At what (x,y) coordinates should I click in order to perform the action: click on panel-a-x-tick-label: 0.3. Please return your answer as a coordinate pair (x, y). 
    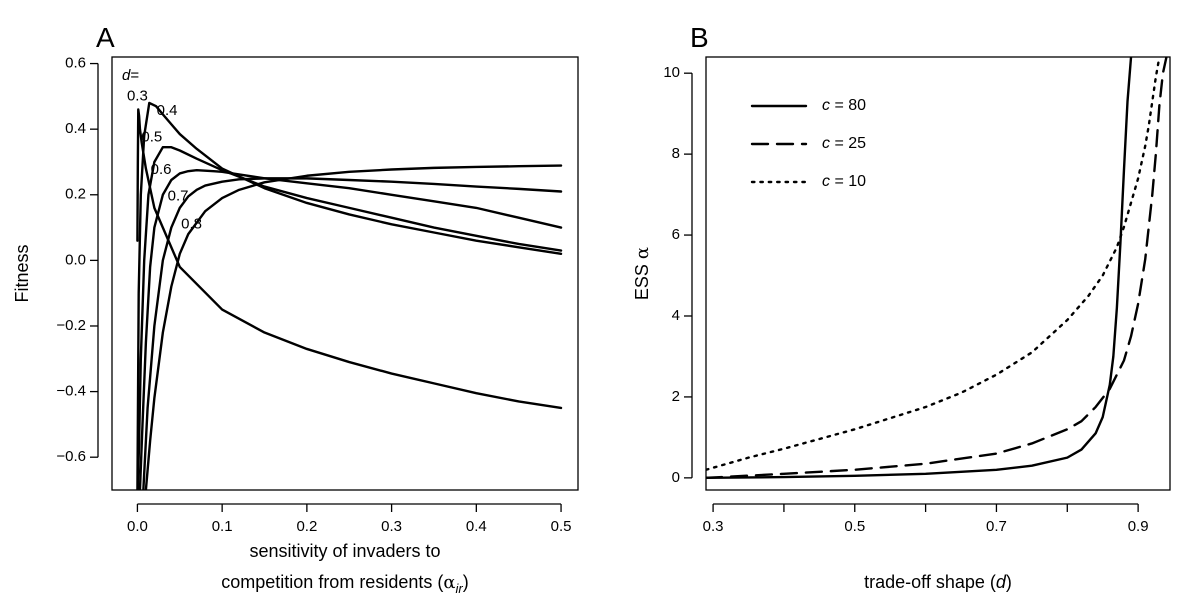
    Looking at the image, I should click on (391, 526).